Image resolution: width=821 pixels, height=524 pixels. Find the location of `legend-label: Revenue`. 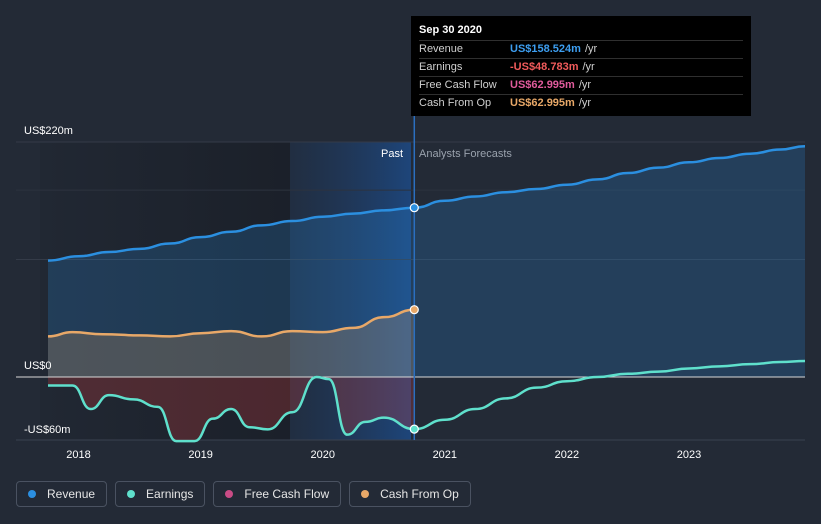

legend-label: Revenue is located at coordinates (71, 494).